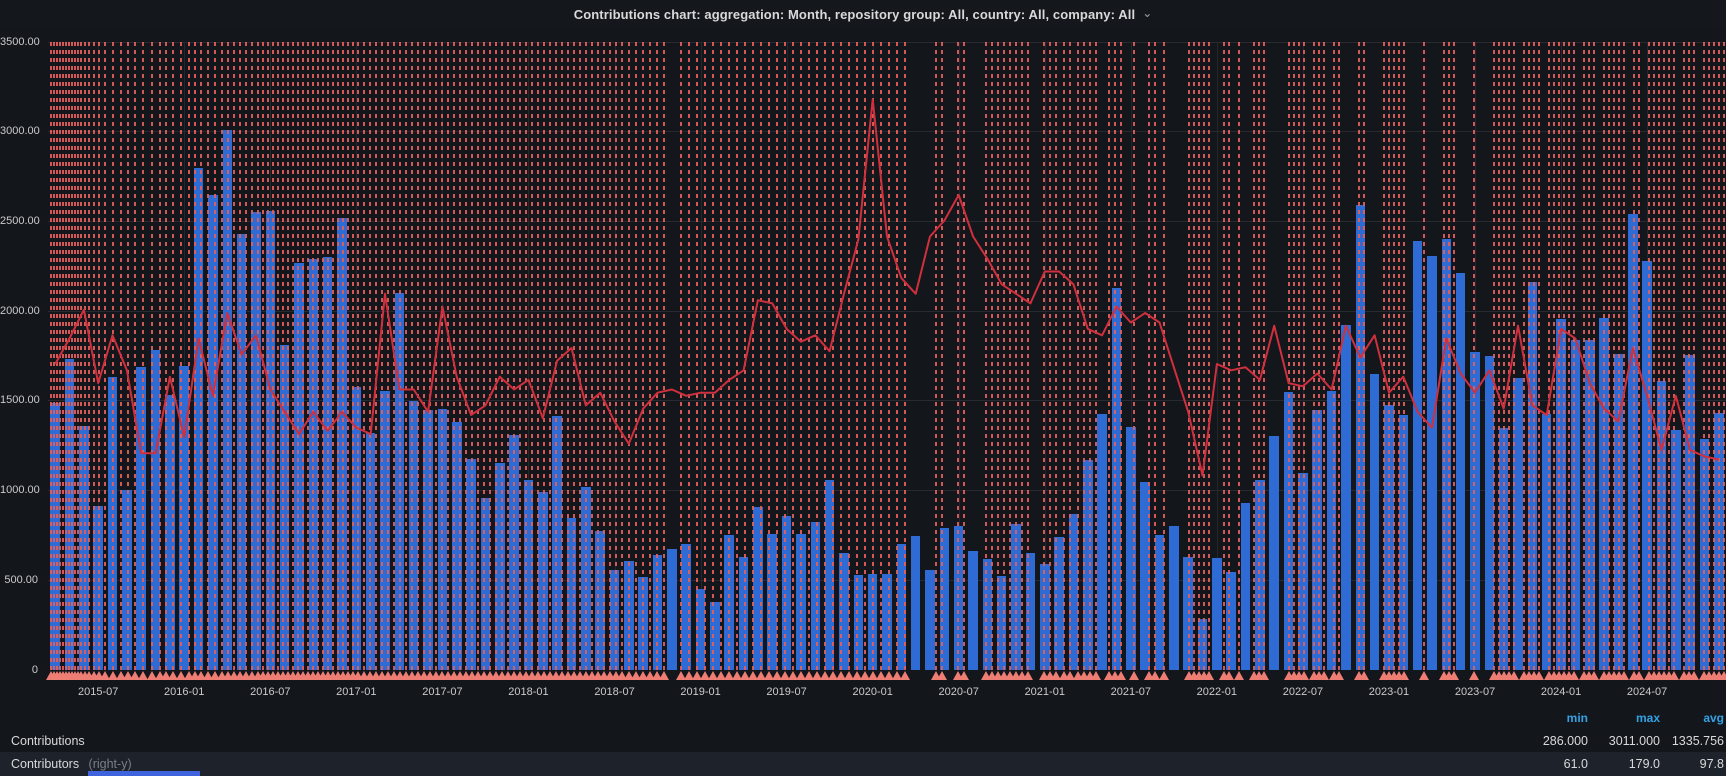 This screenshot has height=776, width=1726. I want to click on scrollbar-thumb, so click(144, 773).